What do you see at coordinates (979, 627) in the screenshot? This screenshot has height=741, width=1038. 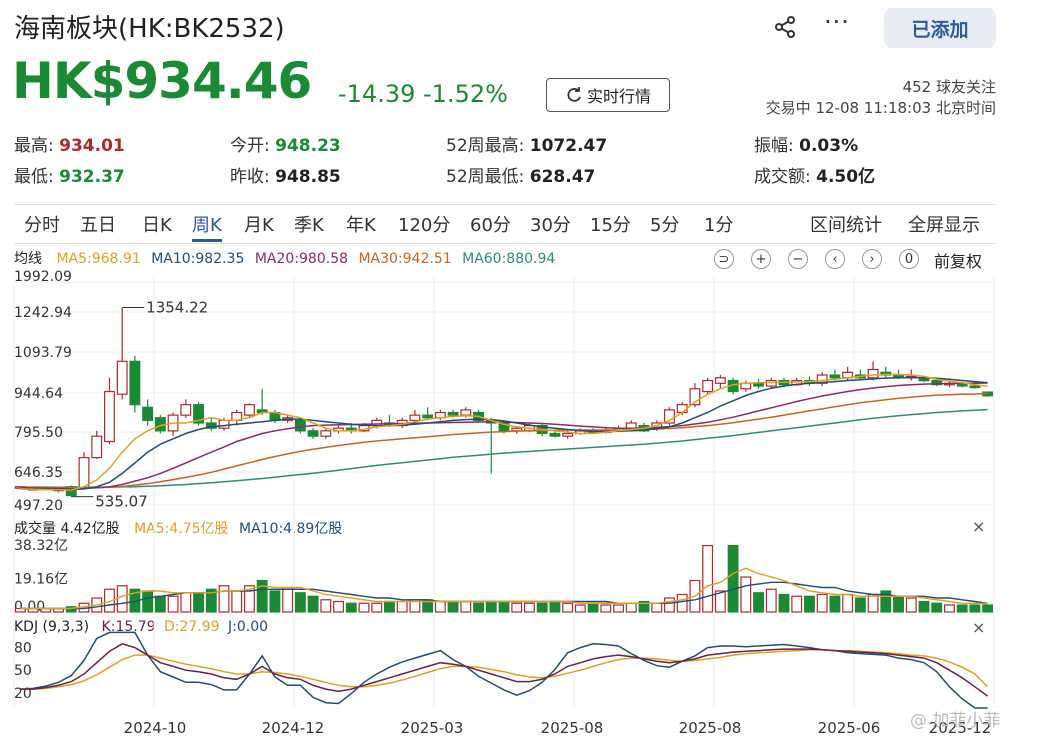 I see `kdj-close-icon: ×` at bounding box center [979, 627].